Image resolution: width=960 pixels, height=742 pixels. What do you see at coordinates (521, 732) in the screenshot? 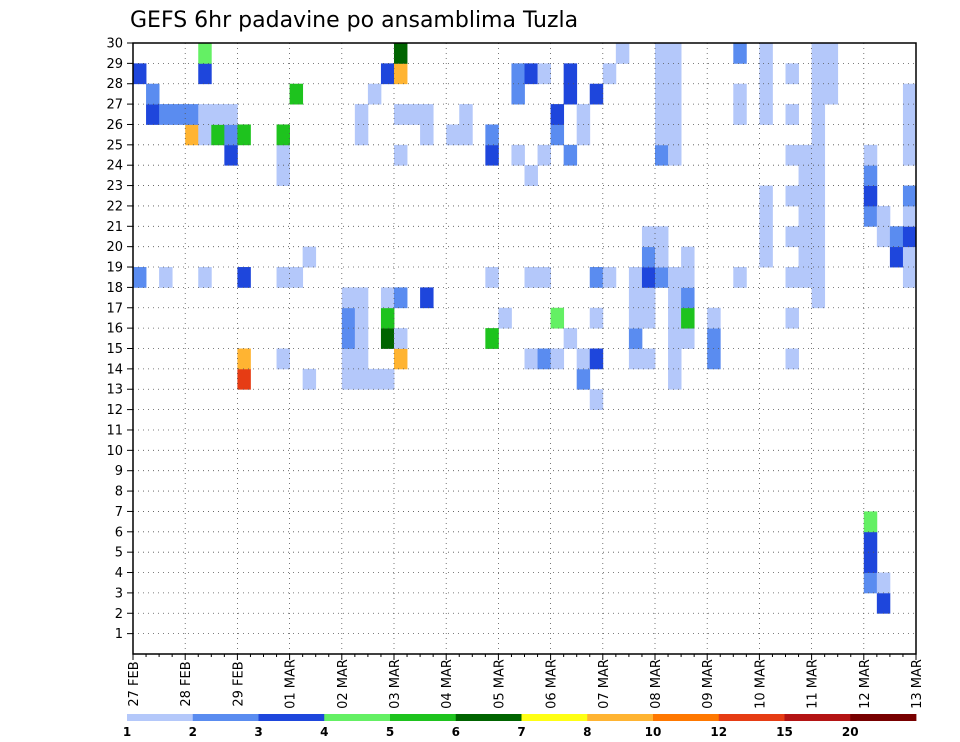
I see `legend-label: 7` at bounding box center [521, 732].